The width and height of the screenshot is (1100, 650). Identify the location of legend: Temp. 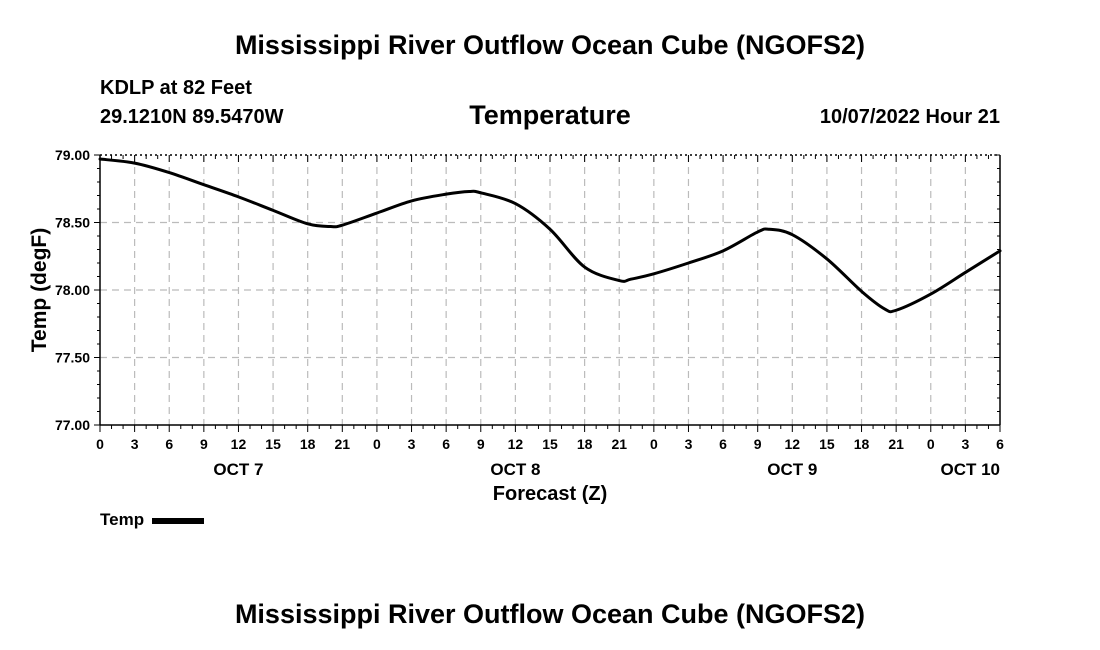
(152, 520).